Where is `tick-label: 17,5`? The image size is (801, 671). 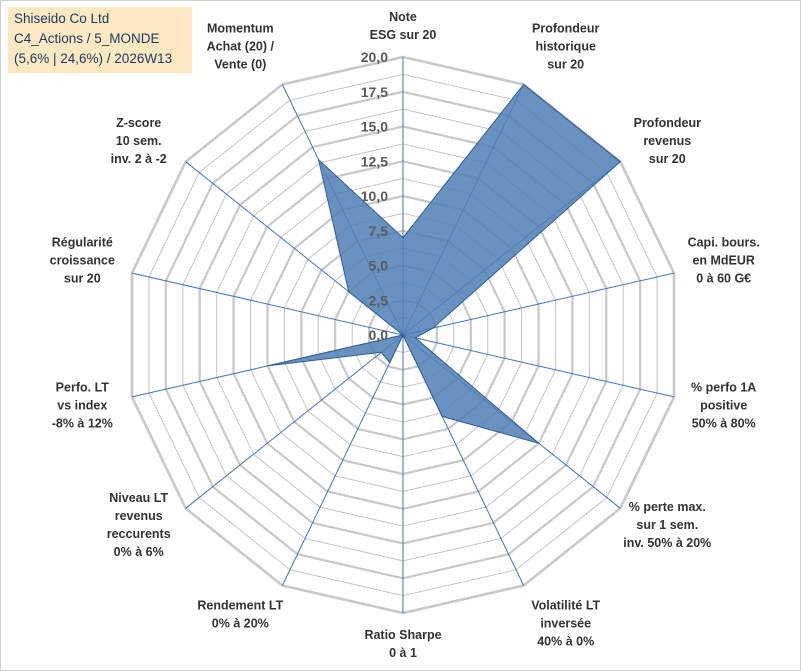 tick-label: 17,5 is located at coordinates (374, 92).